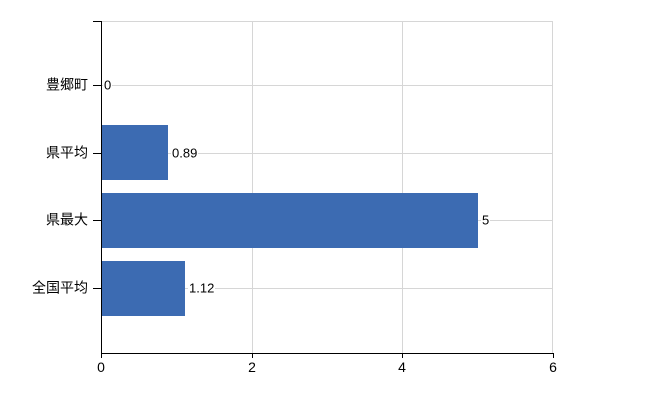  Describe the element at coordinates (67, 219) in the screenshot. I see `category-label: 県最大` at that location.